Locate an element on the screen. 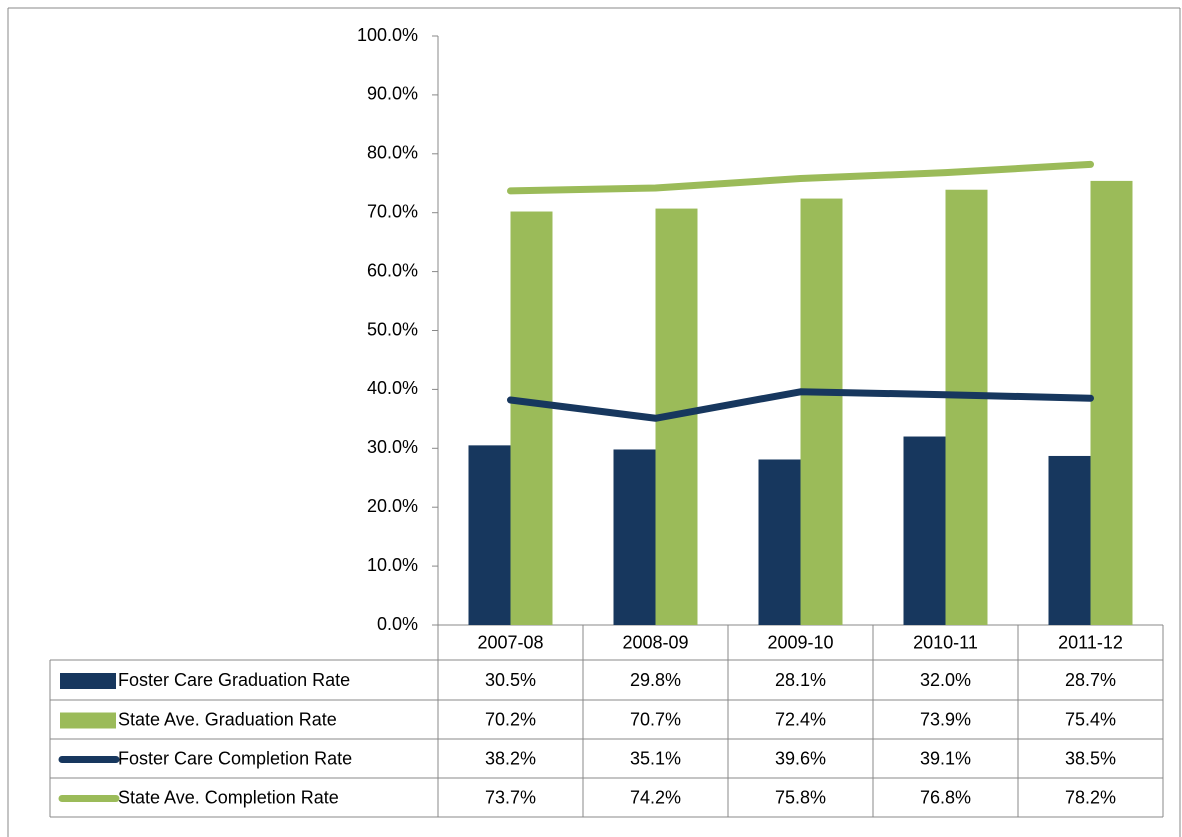 Image resolution: width=1182 pixels, height=837 pixels. y-tick-label: 0.0% is located at coordinates (397, 624).